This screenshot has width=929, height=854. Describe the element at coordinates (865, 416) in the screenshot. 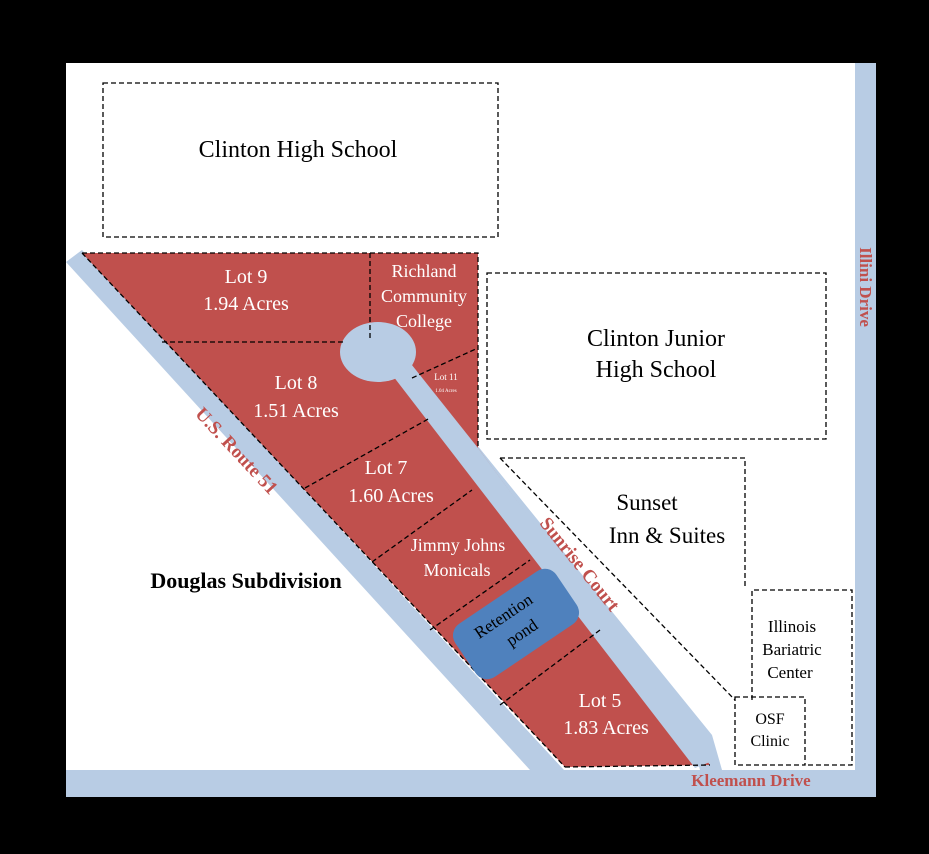

I see `illini-drive-road` at that location.